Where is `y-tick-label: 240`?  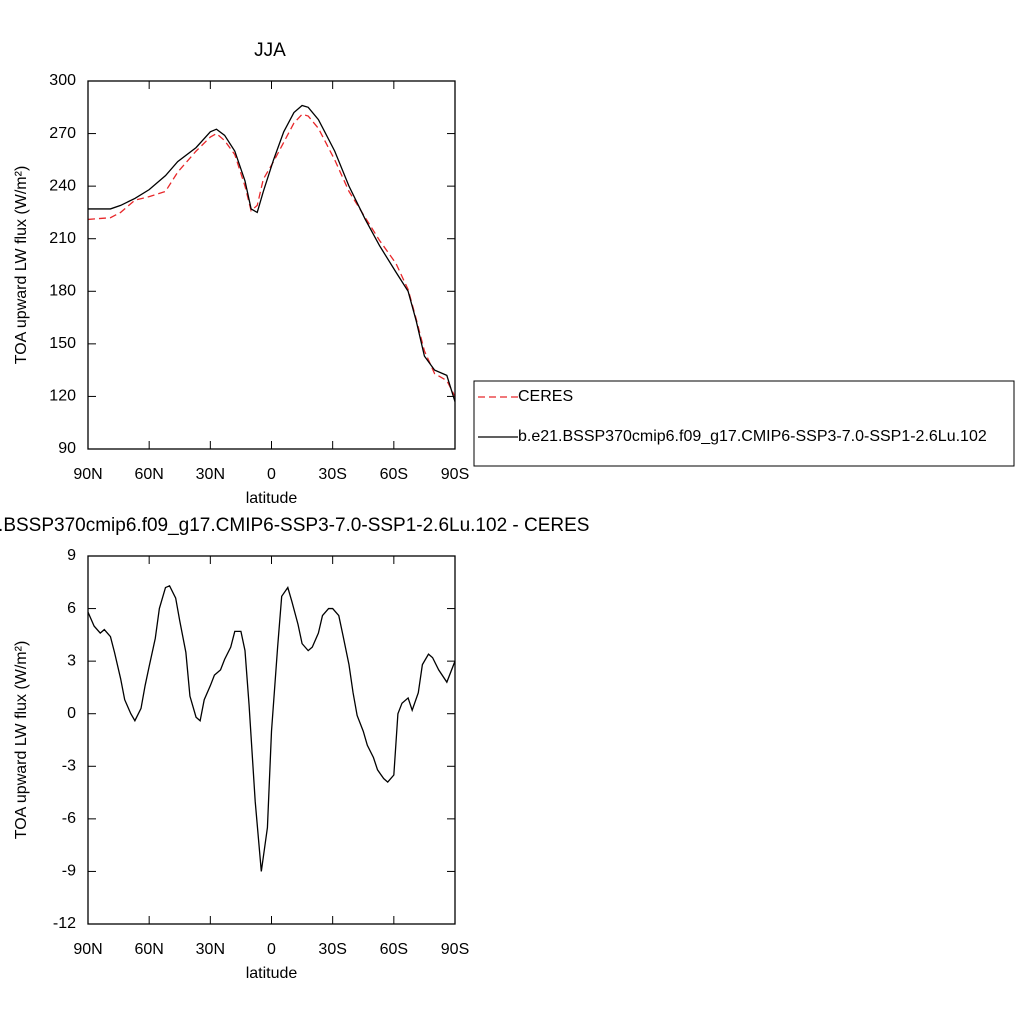
y-tick-label: 240 is located at coordinates (62, 185).